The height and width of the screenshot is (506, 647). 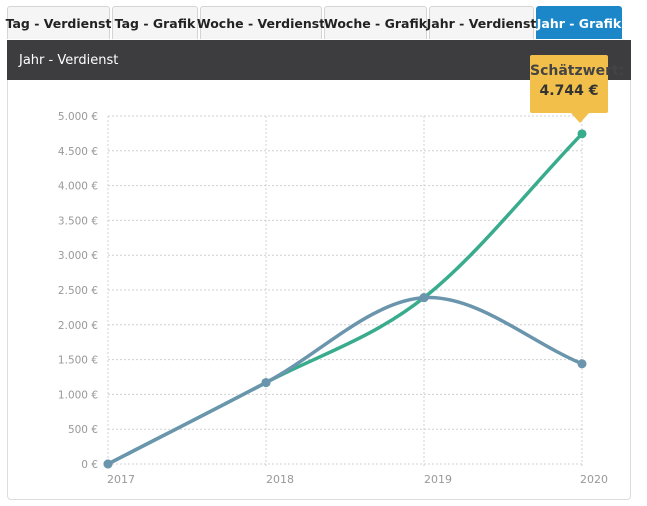 I want to click on tooltip-label: Schätzwert:, so click(x=577, y=71).